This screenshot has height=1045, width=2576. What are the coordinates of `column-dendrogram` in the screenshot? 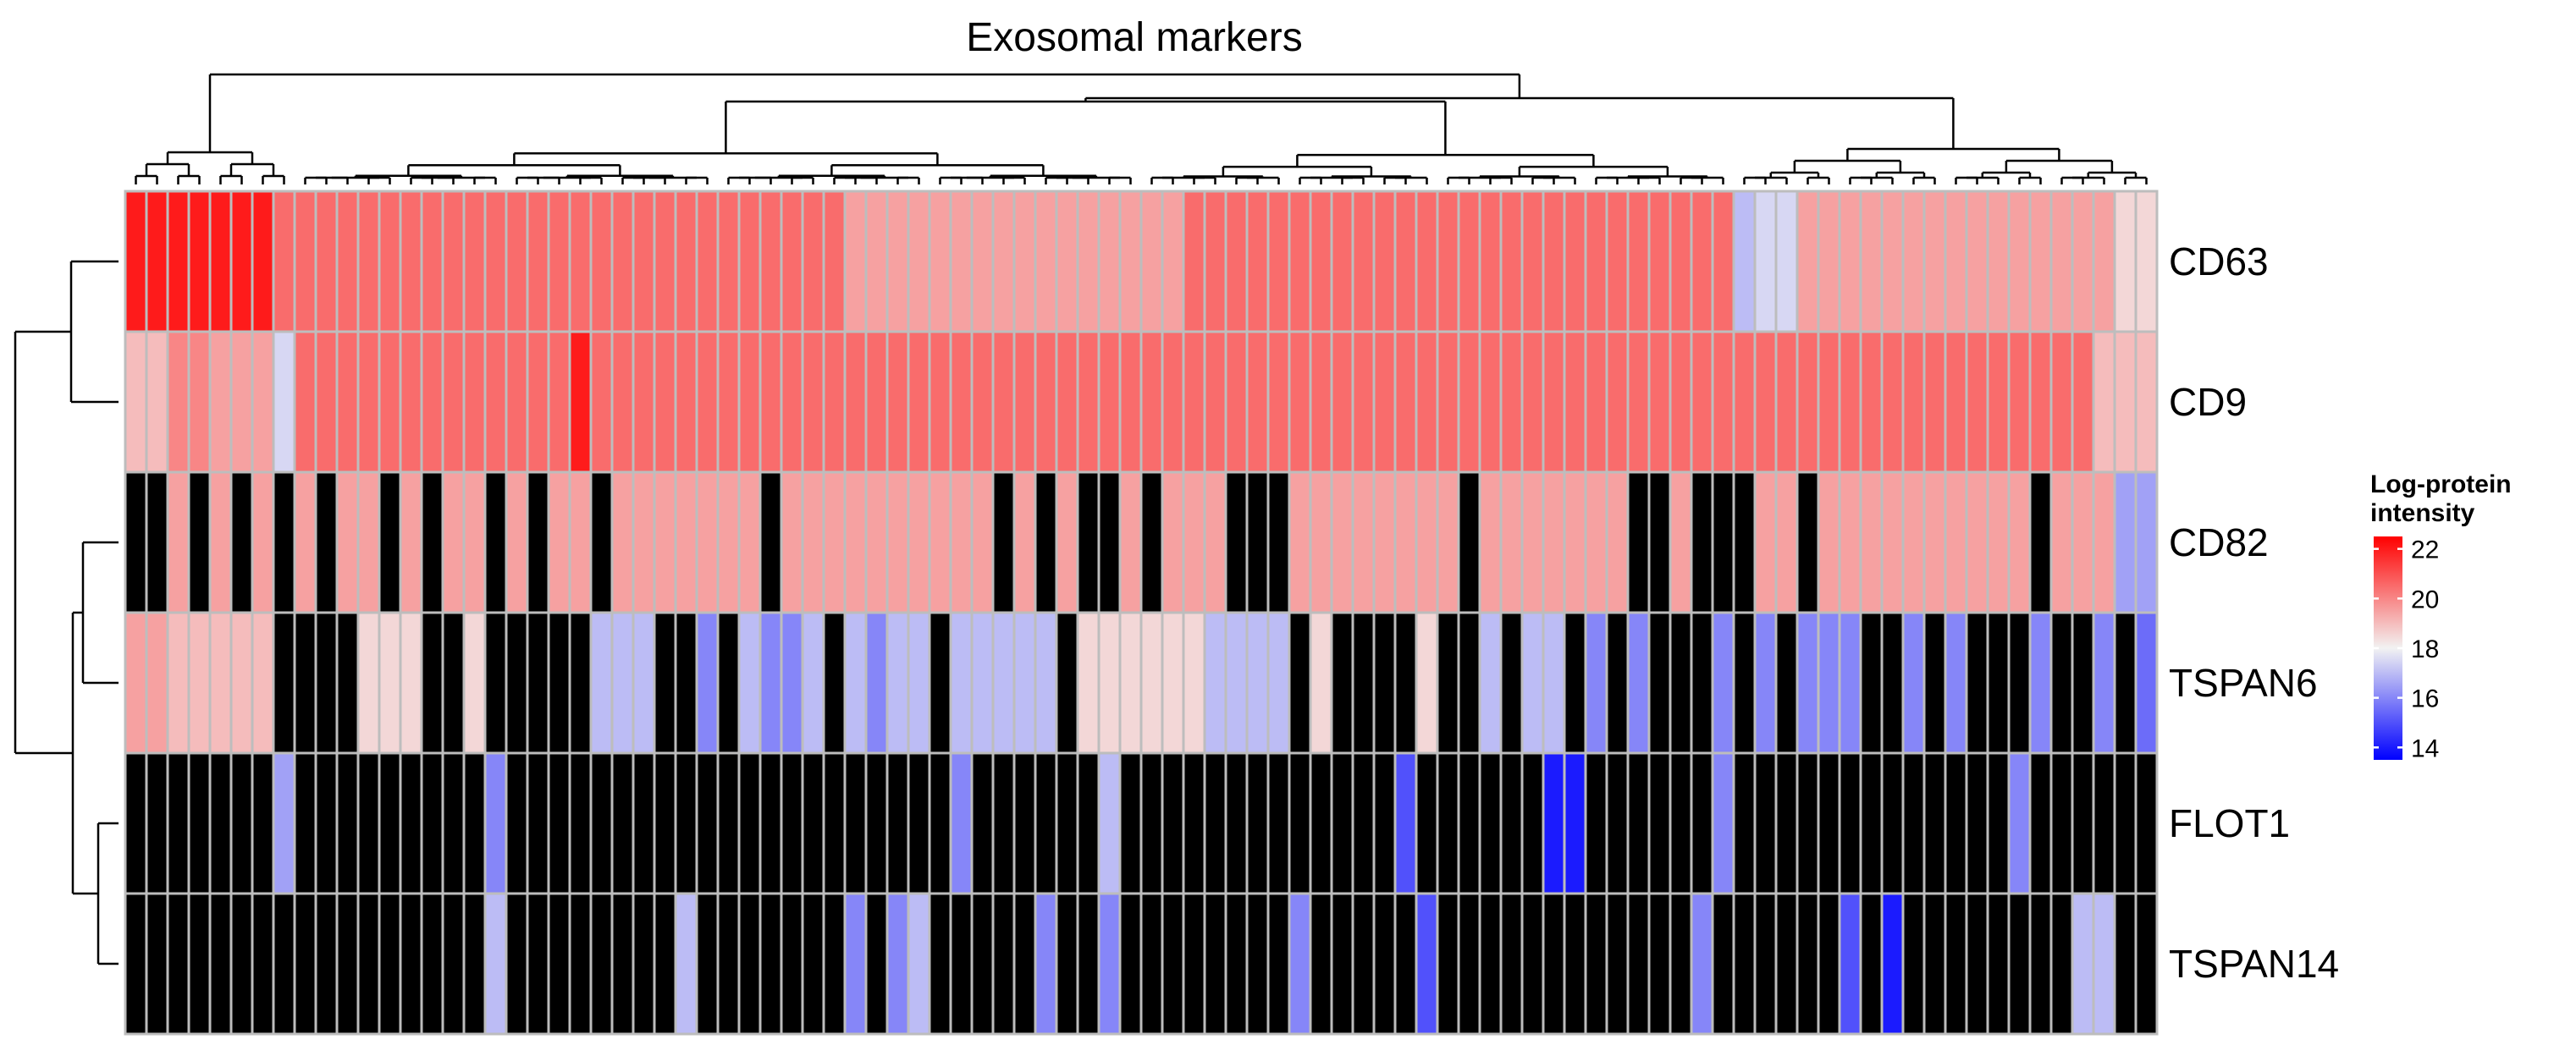 It's located at (1141, 128).